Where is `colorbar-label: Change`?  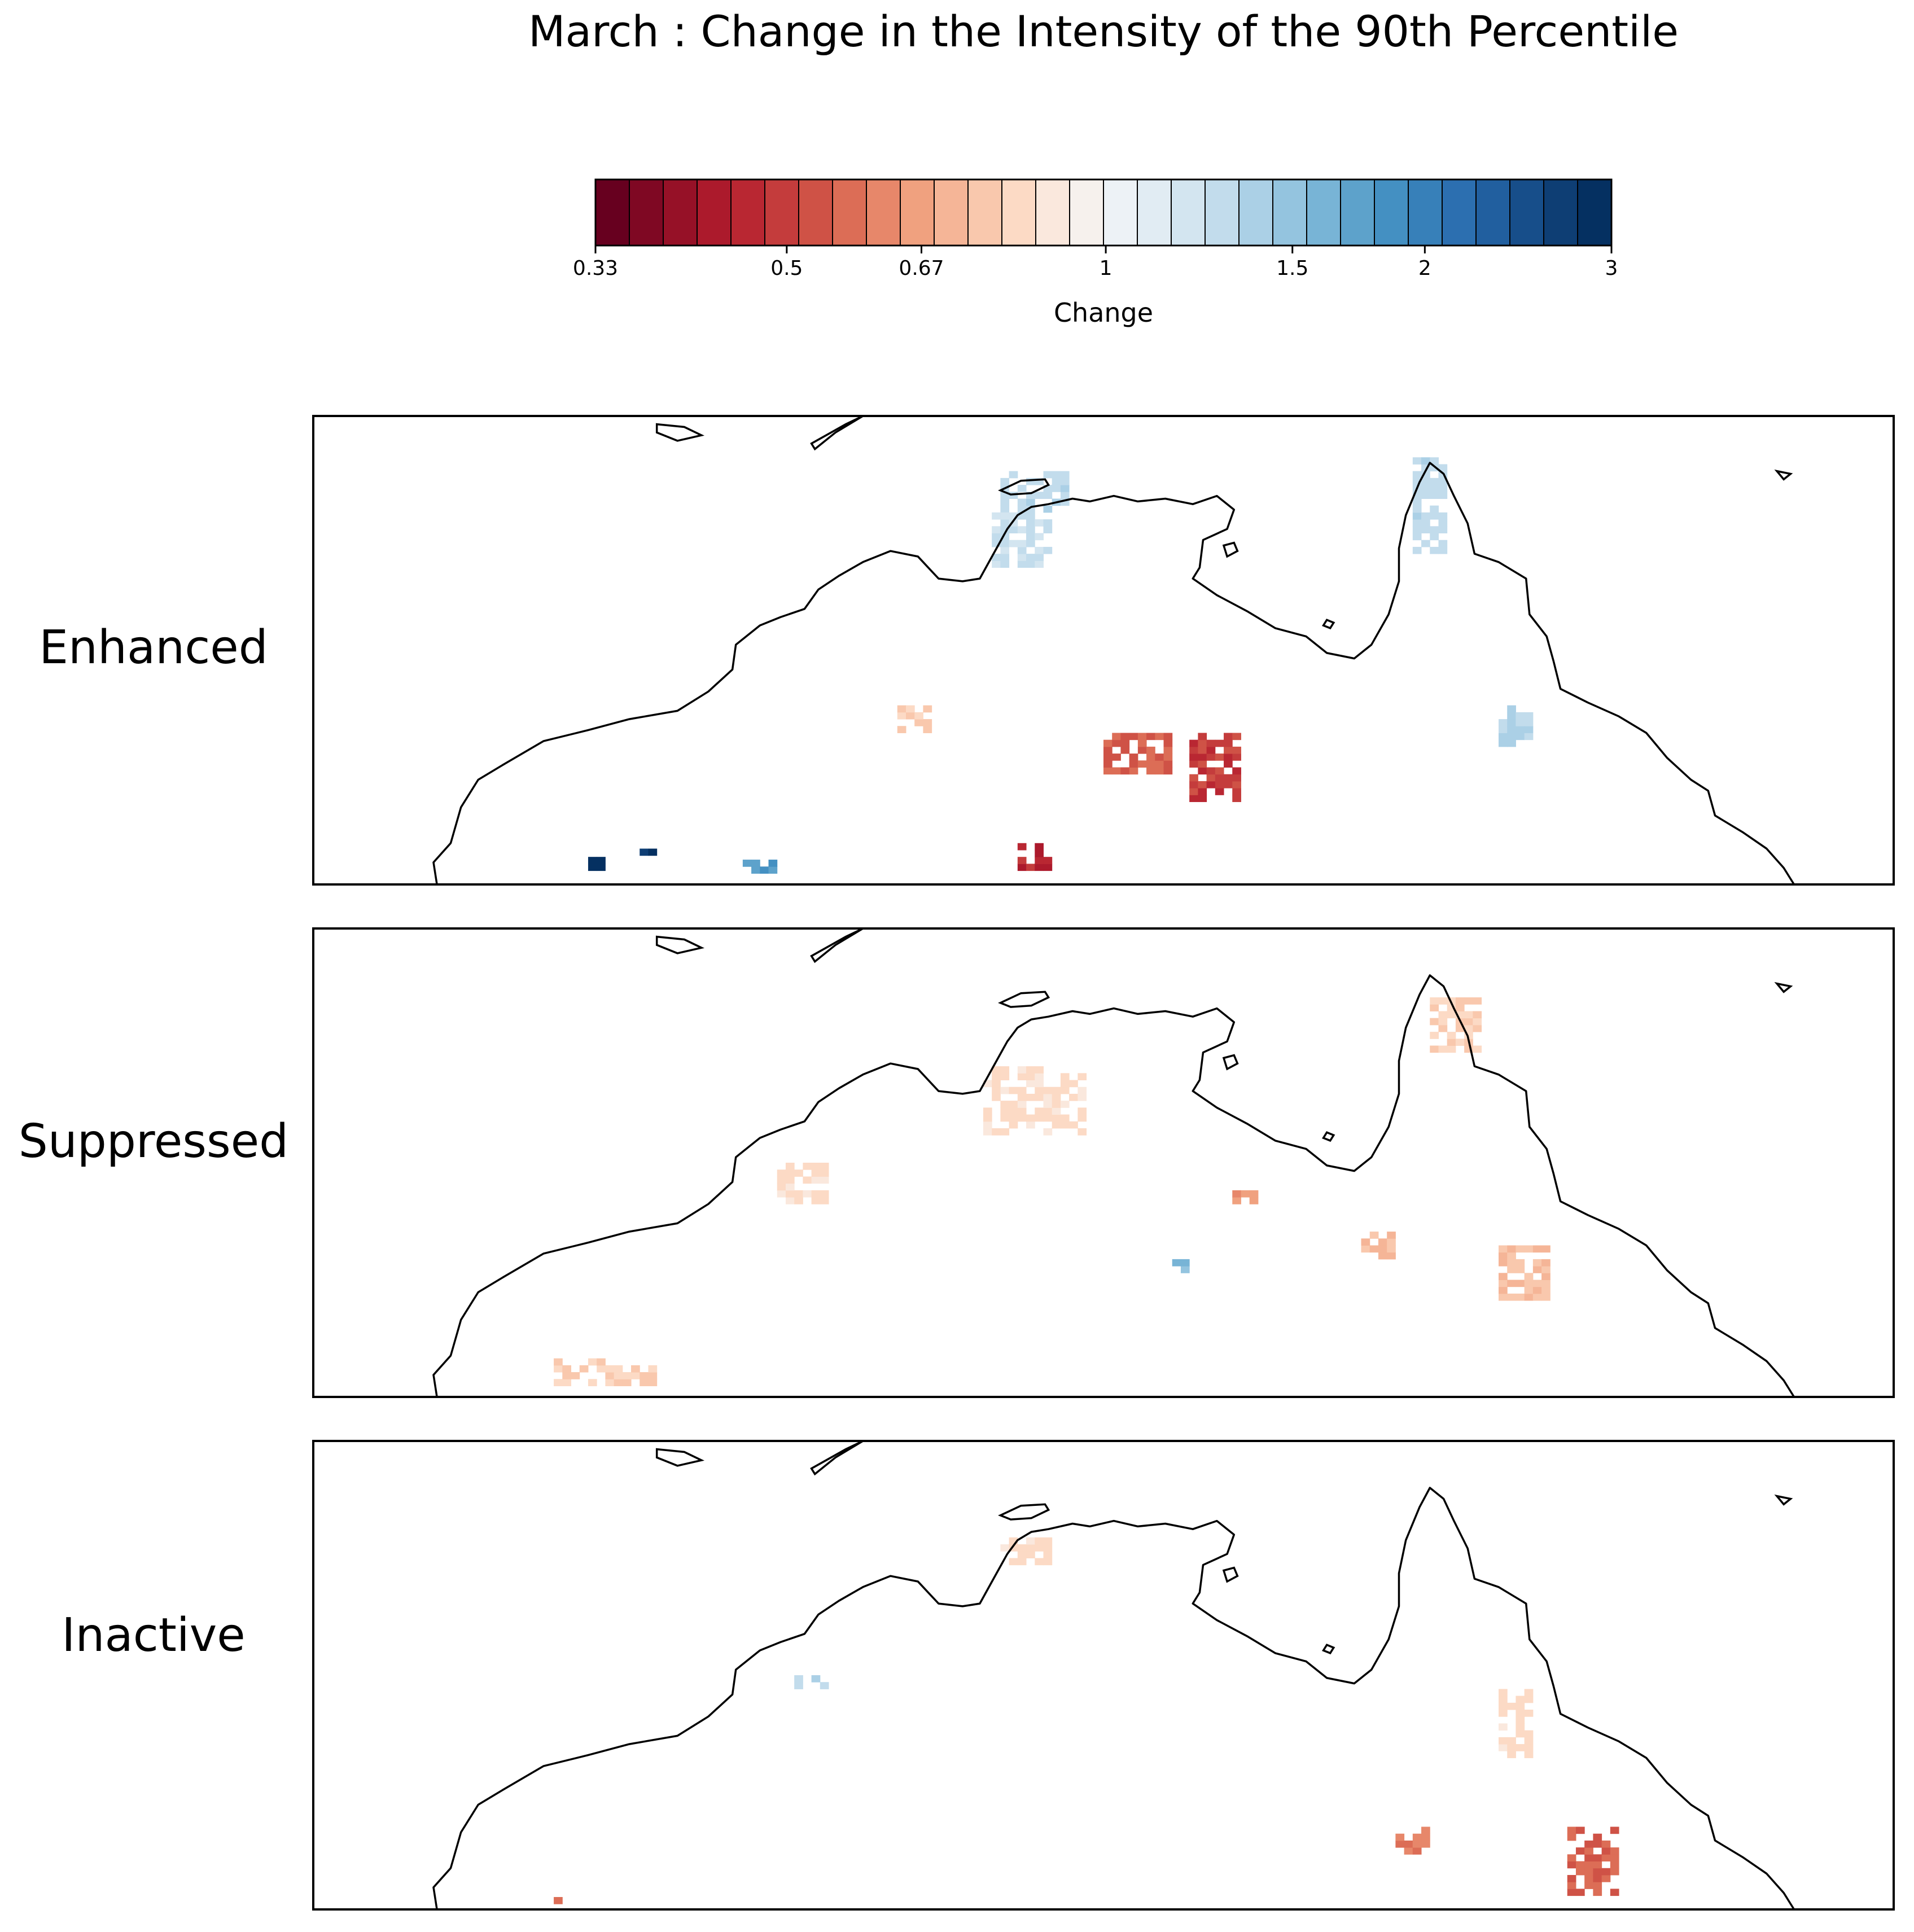
colorbar-label: Change is located at coordinates (1103, 312).